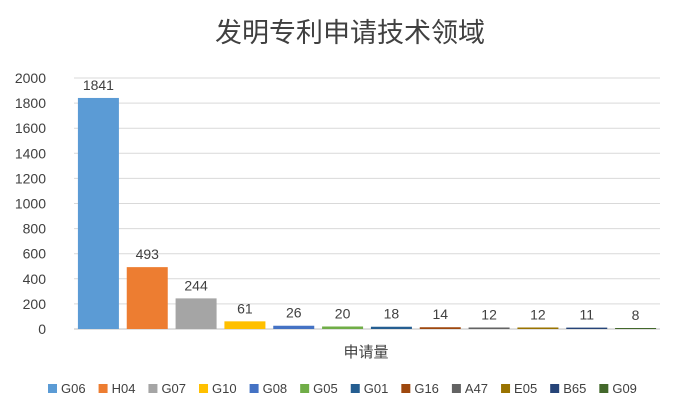 Image resolution: width=700 pixels, height=420 pixels. What do you see at coordinates (245, 308) in the screenshot?
I see `data-label-G10: 61` at bounding box center [245, 308].